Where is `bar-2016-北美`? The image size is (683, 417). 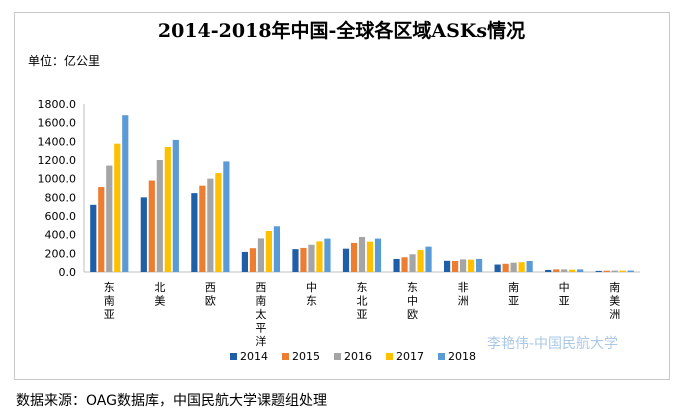
bar-2016-北美 is located at coordinates (159, 216).